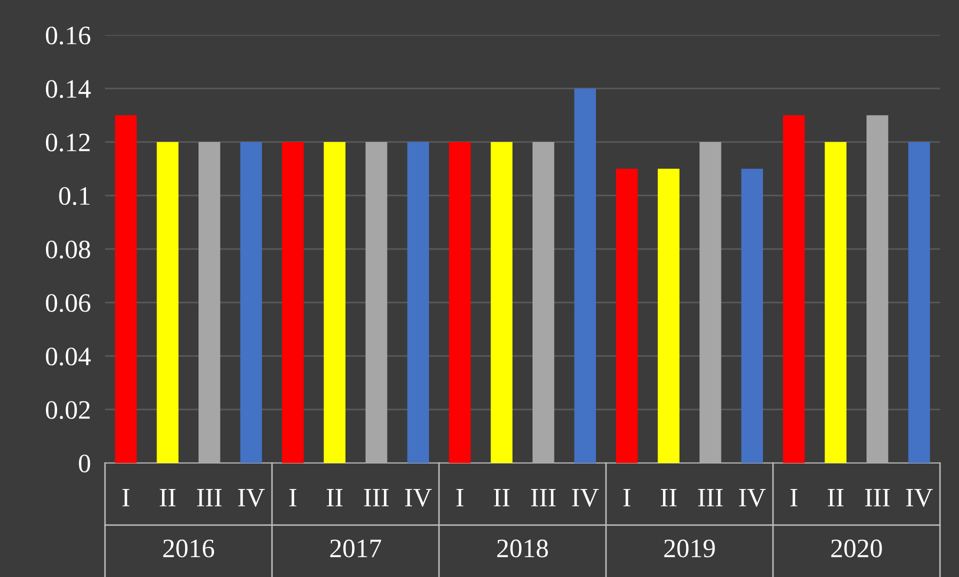  What do you see at coordinates (68, 249) in the screenshot?
I see `y-tick-label: 0.08` at bounding box center [68, 249].